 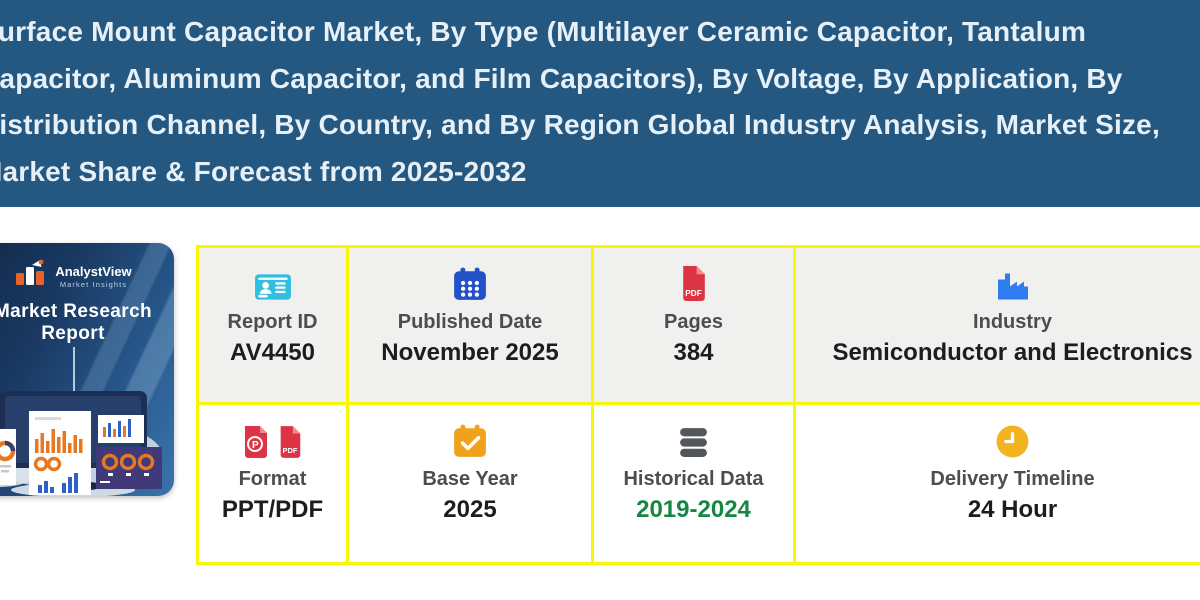 I want to click on pages-value: 384, so click(x=693, y=352).